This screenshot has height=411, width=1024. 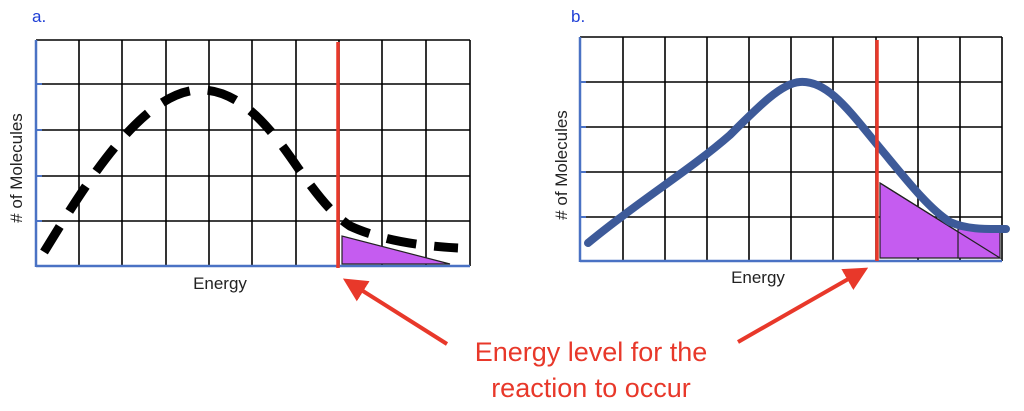 What do you see at coordinates (591, 352) in the screenshot?
I see `annotation-text-line1: Energy level for the` at bounding box center [591, 352].